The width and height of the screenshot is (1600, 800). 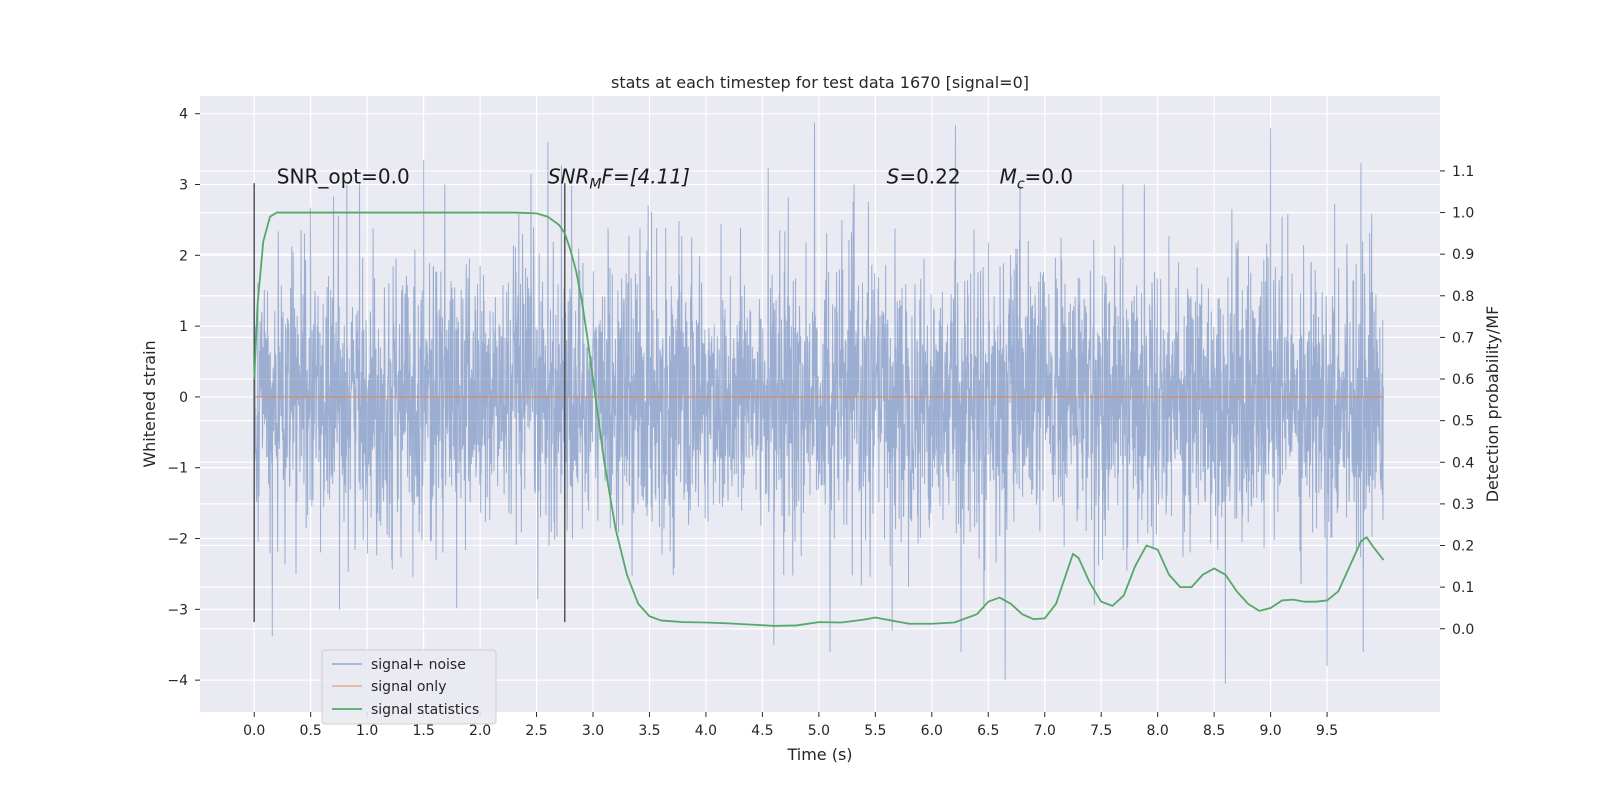 What do you see at coordinates (1463, 505) in the screenshot?
I see `y2-tick-label: 0.3` at bounding box center [1463, 505].